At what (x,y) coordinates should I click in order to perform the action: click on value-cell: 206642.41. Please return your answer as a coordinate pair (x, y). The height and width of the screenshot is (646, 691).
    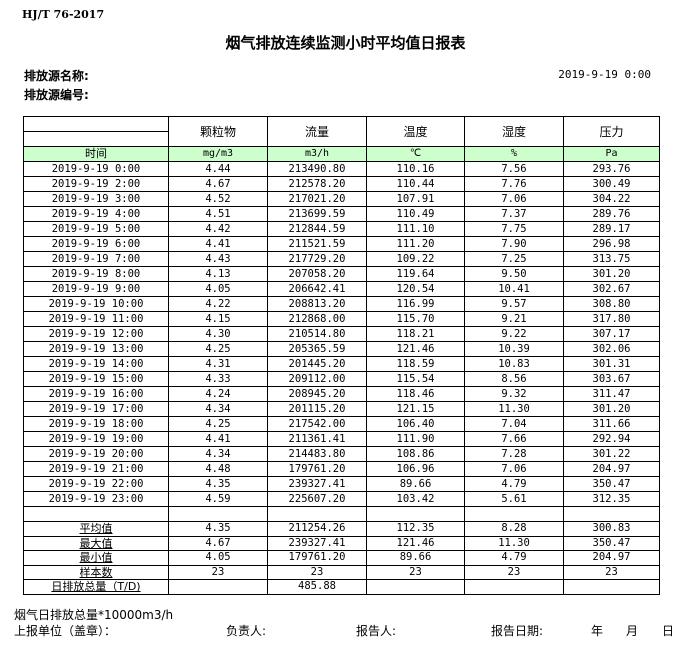
    Looking at the image, I should click on (317, 289).